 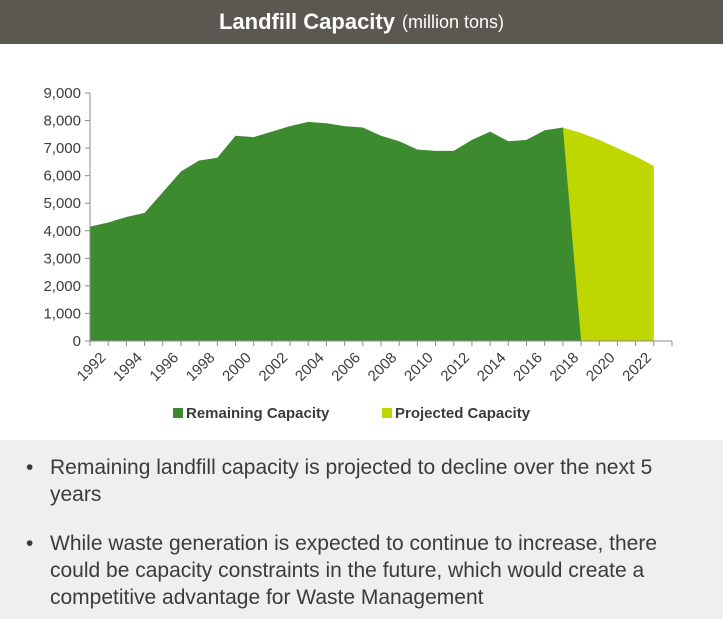 What do you see at coordinates (492, 367) in the screenshot?
I see `x-tick-label: 2014` at bounding box center [492, 367].